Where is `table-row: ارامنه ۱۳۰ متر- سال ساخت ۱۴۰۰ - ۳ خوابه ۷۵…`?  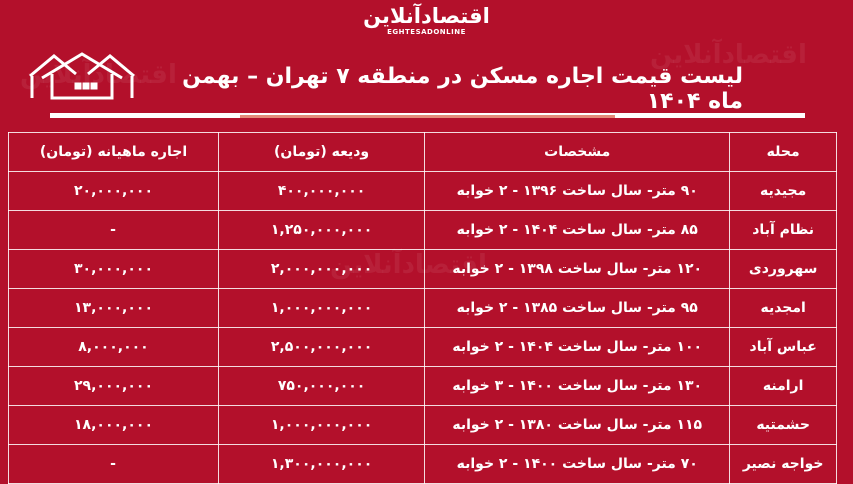
table-row: ارامنه ۱۳۰ متر- سال ساخت ۱۴۰۰ - ۳ خوابه ۷۵… is located at coordinates (422, 386).